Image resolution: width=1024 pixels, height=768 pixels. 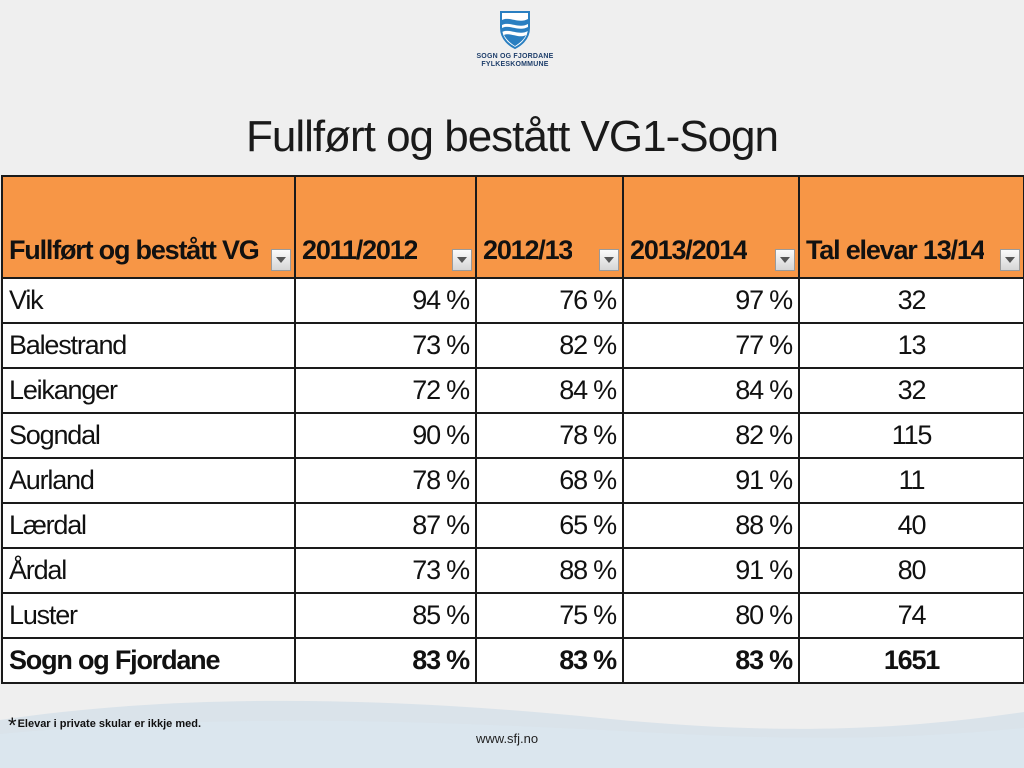 What do you see at coordinates (385, 435) in the screenshot?
I see `cell-2011-2012: 90 %` at bounding box center [385, 435].